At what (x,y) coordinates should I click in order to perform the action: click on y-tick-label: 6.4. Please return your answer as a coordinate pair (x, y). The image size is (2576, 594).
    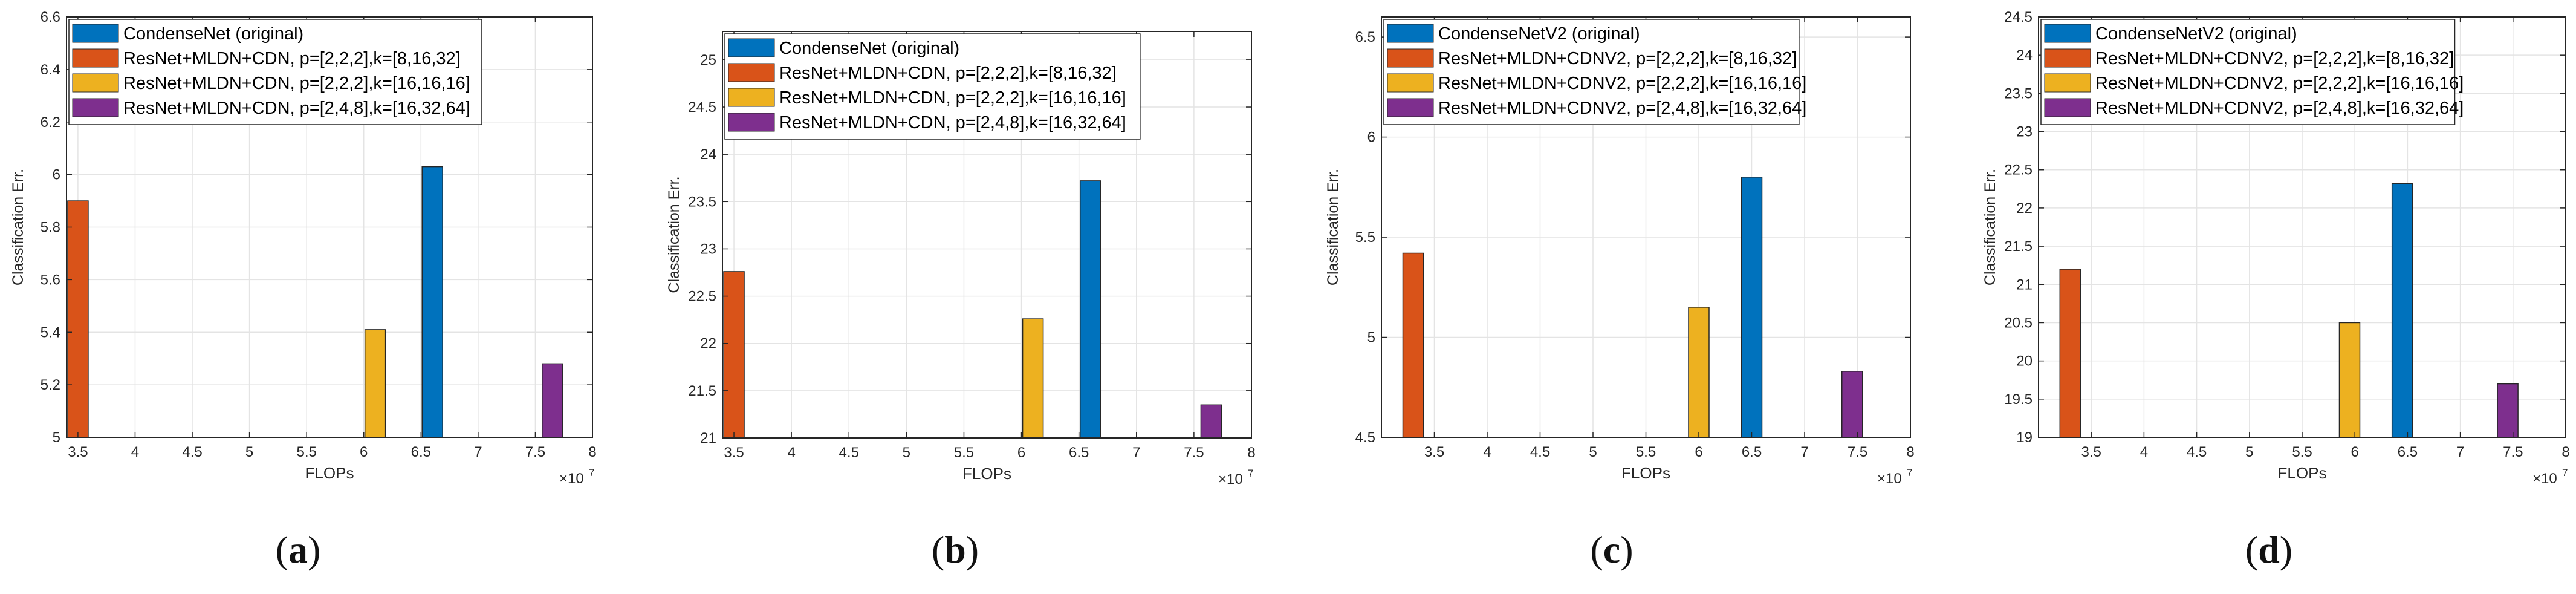
    Looking at the image, I should click on (51, 70).